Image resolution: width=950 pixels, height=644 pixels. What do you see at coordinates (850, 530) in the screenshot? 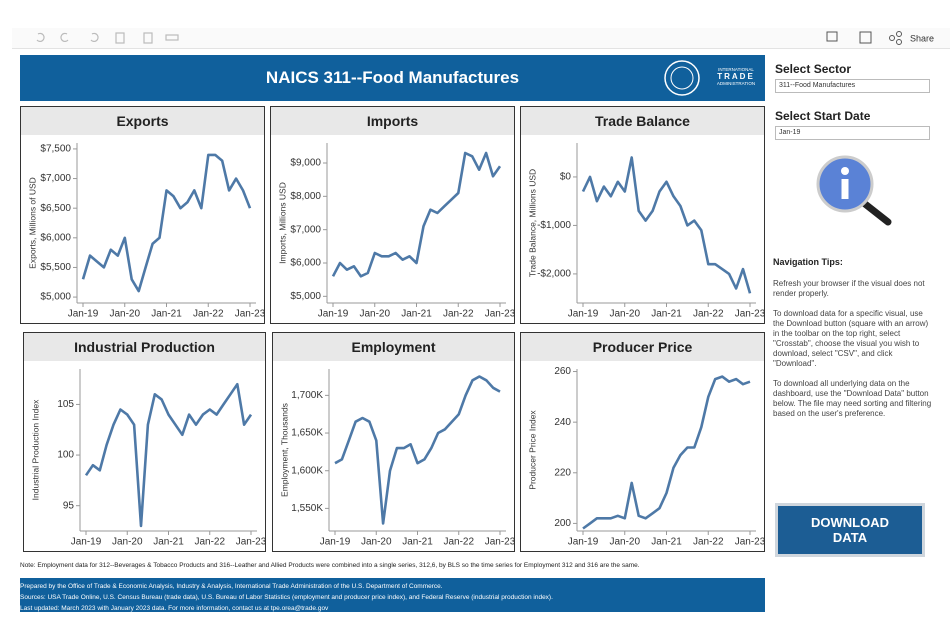
I see `download-button: DOWNLOAD DATA` at bounding box center [850, 530].